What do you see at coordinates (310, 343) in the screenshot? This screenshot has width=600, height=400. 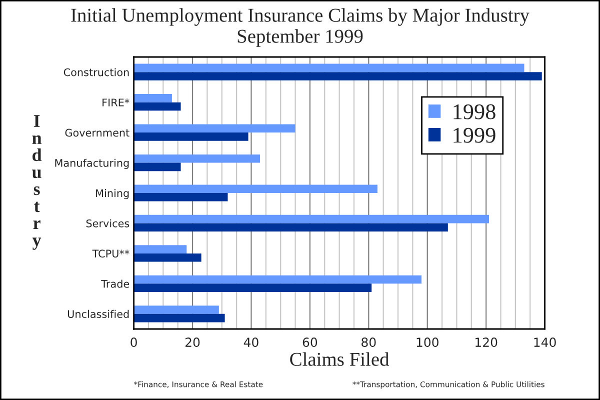 I see `x-tick-label: 60` at bounding box center [310, 343].